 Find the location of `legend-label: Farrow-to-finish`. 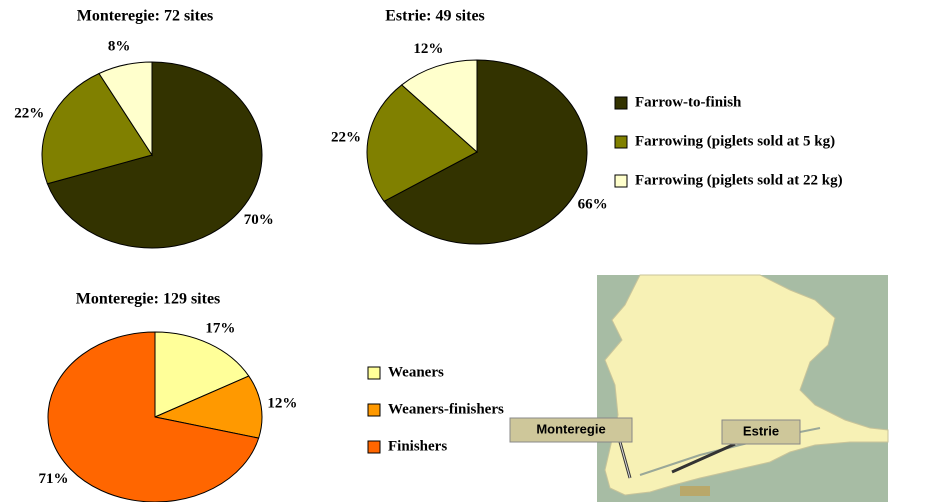

legend-label: Farrow-to-finish is located at coordinates (688, 102).